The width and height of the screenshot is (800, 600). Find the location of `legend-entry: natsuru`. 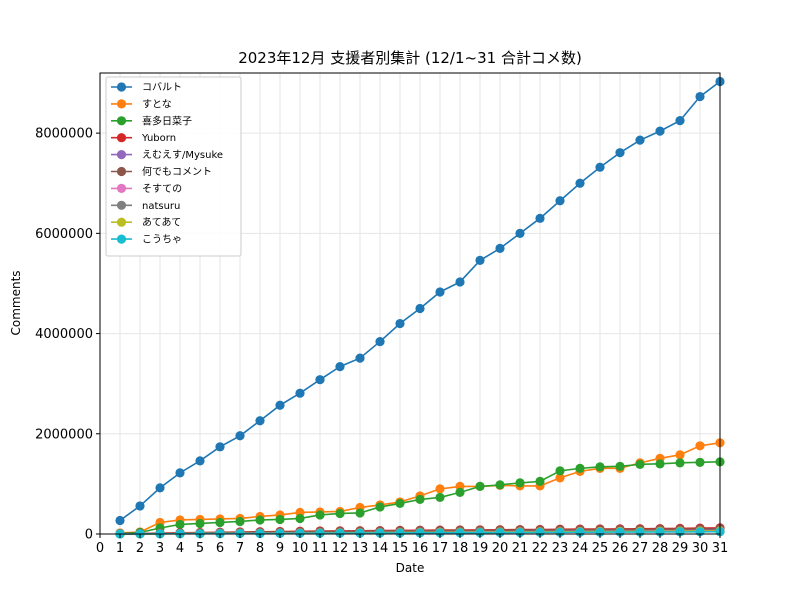

legend-entry: natsuru is located at coordinates (145, 206).